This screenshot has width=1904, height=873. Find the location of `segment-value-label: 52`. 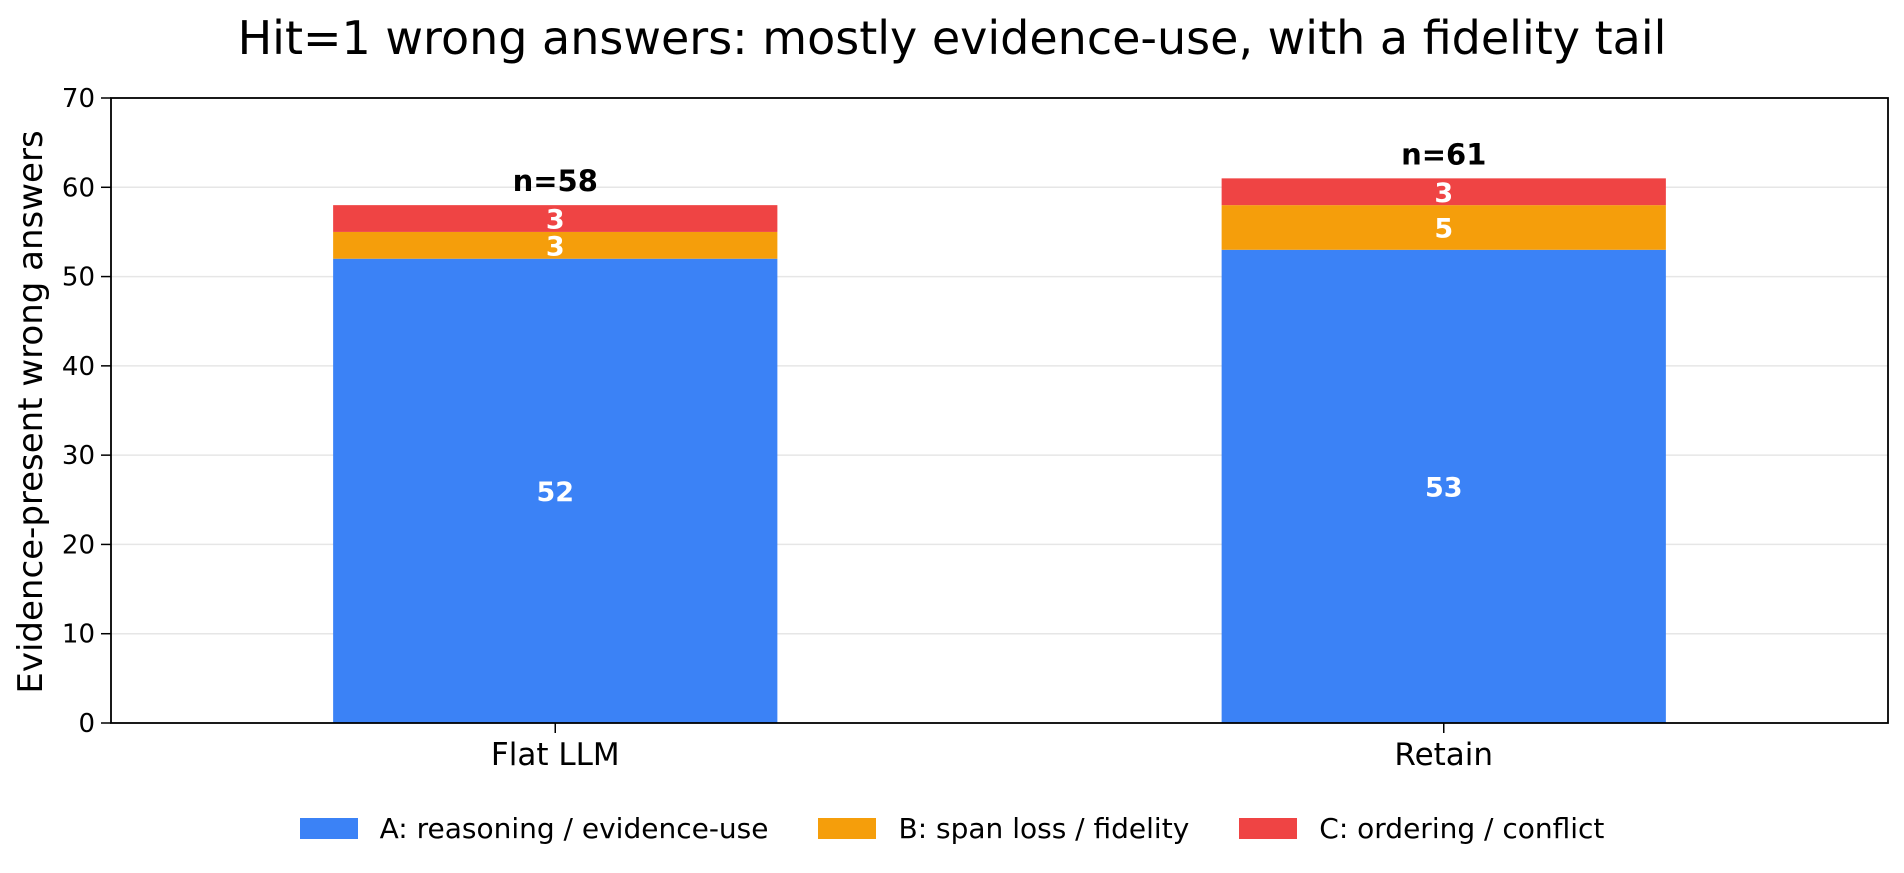

segment-value-label: 52 is located at coordinates (555, 492).